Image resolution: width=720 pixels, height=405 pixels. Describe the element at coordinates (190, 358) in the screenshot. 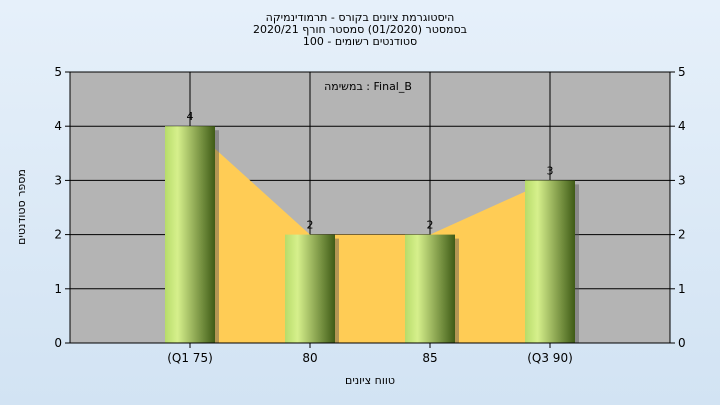

I see `x-tick-label: (Q1 75)` at that location.